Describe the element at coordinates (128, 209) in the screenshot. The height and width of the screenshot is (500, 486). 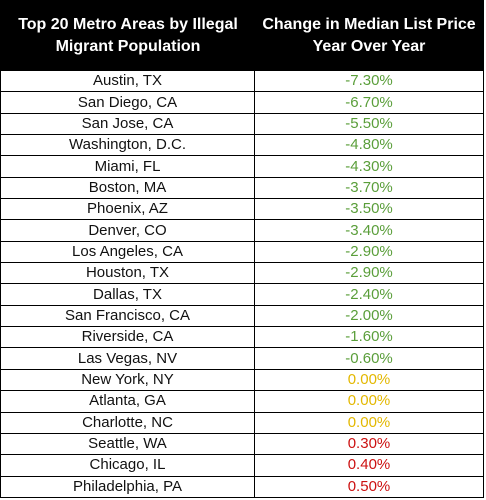
I see `metro-cell: Phoenix, AZ` at that location.